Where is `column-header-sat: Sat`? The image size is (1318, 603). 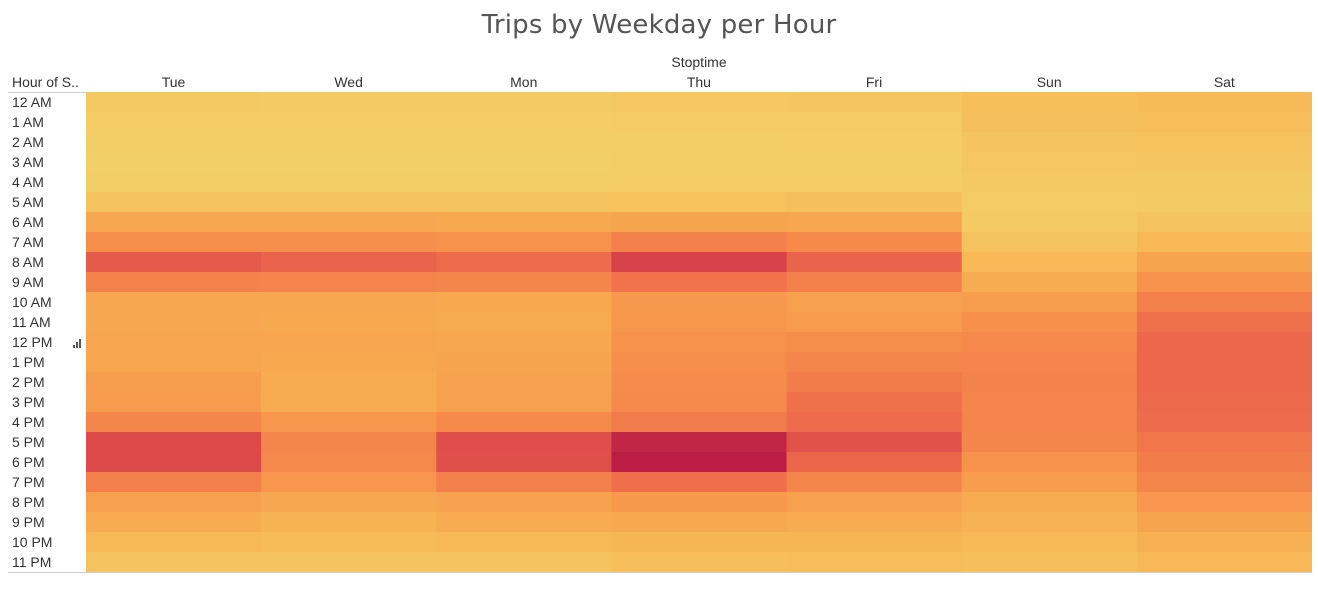 column-header-sat: Sat is located at coordinates (1224, 82).